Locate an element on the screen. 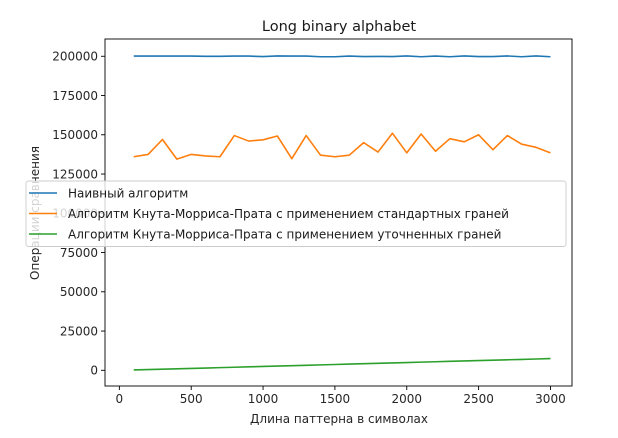  x-tick-label: 3000 is located at coordinates (550, 399).